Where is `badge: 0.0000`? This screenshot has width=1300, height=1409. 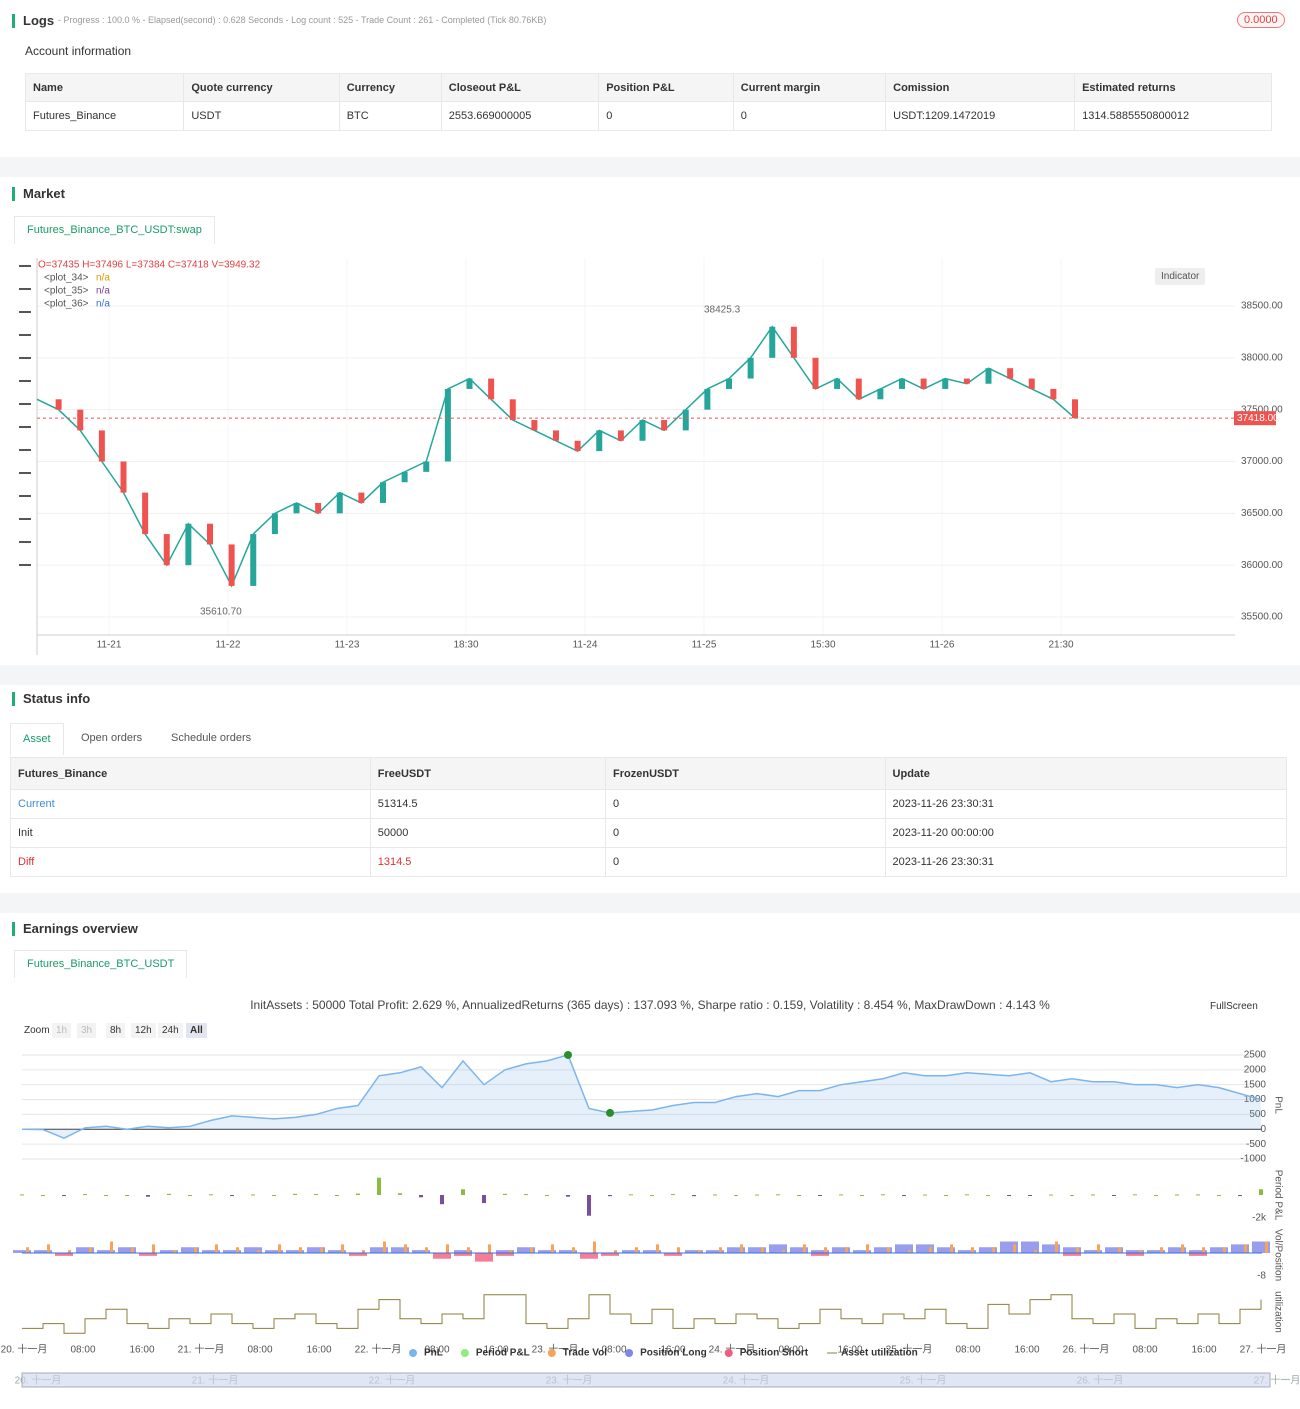 badge: 0.0000 is located at coordinates (1261, 20).